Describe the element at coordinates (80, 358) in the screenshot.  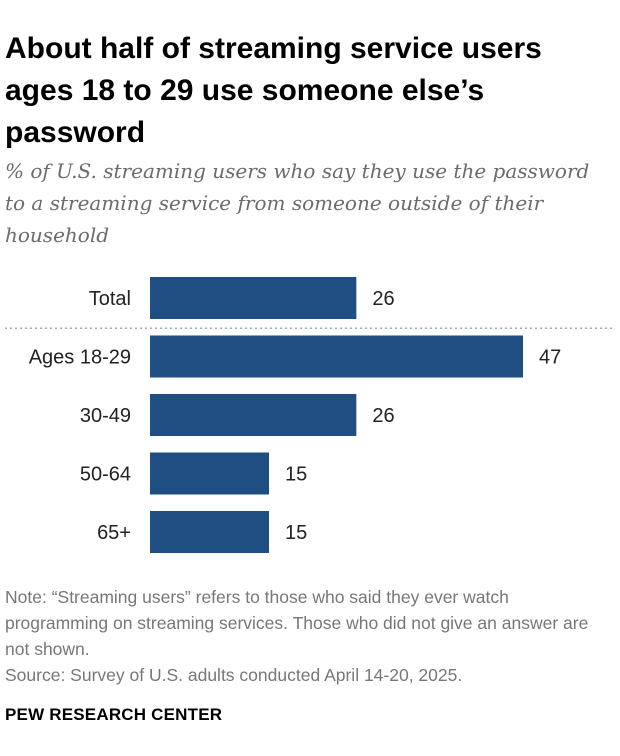
I see `category-label-ages-18-29: Ages 18-29` at that location.